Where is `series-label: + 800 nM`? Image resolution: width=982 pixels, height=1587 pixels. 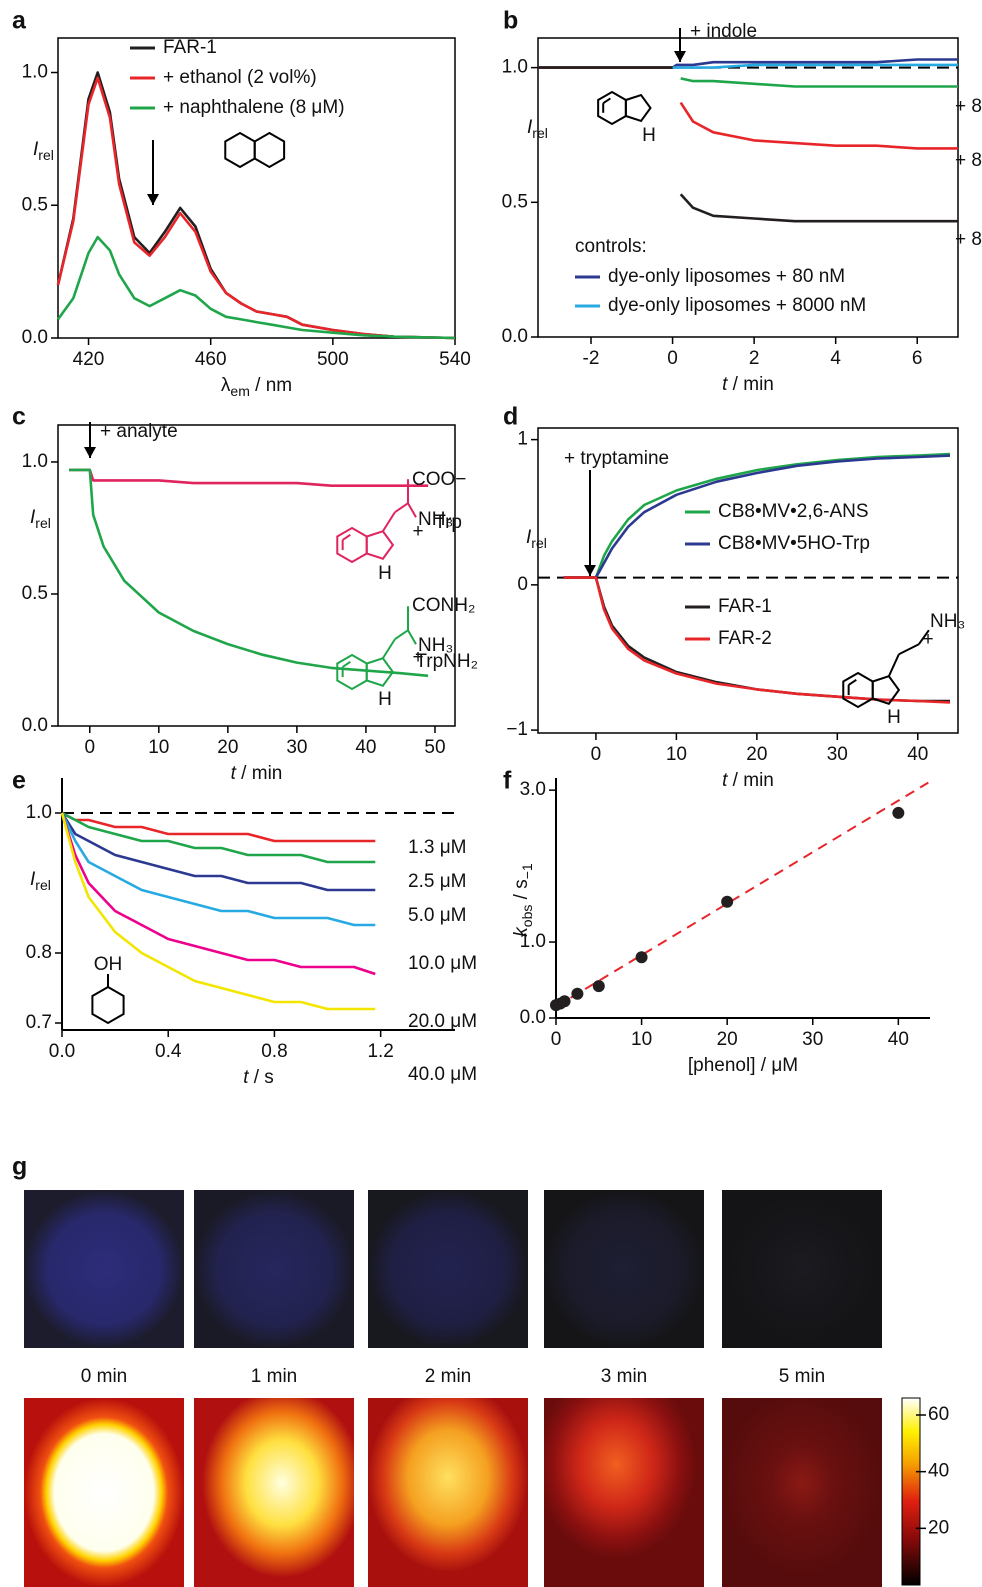
series-label: + 800 nM is located at coordinates (968, 160).